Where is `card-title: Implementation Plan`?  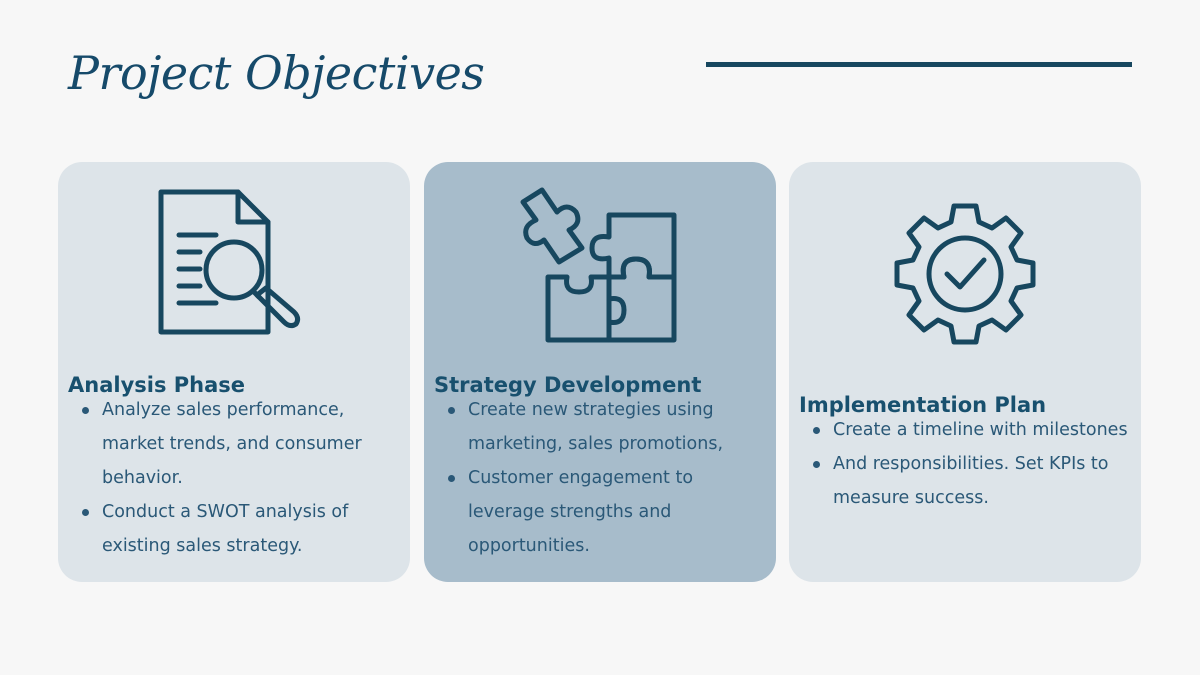
card-title: Implementation Plan is located at coordinates (923, 405).